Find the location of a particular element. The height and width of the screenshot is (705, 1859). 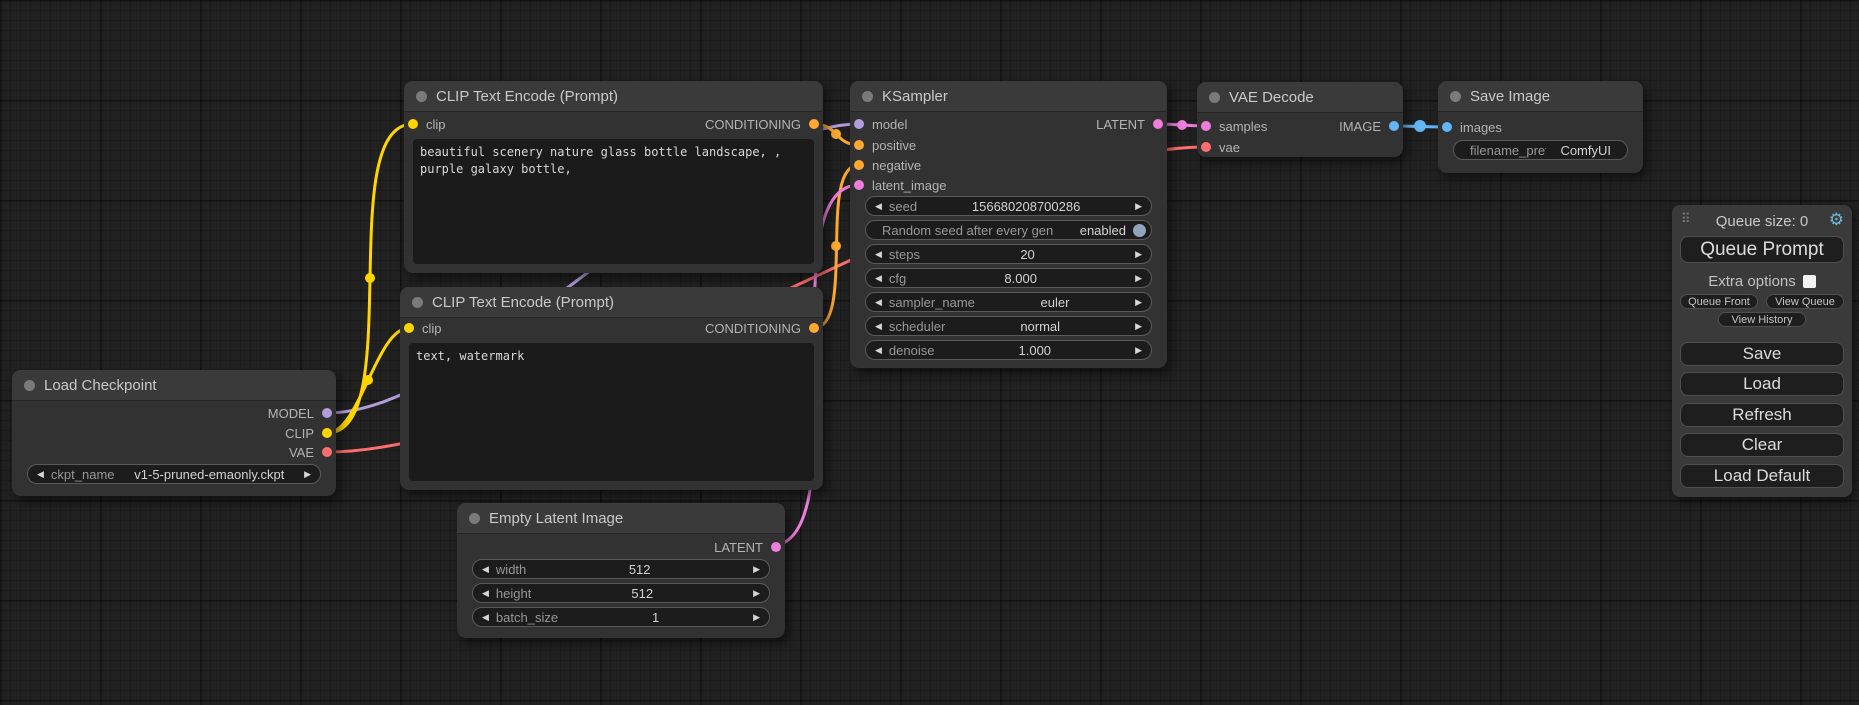

extra-options-checkbox is located at coordinates (1809, 281).